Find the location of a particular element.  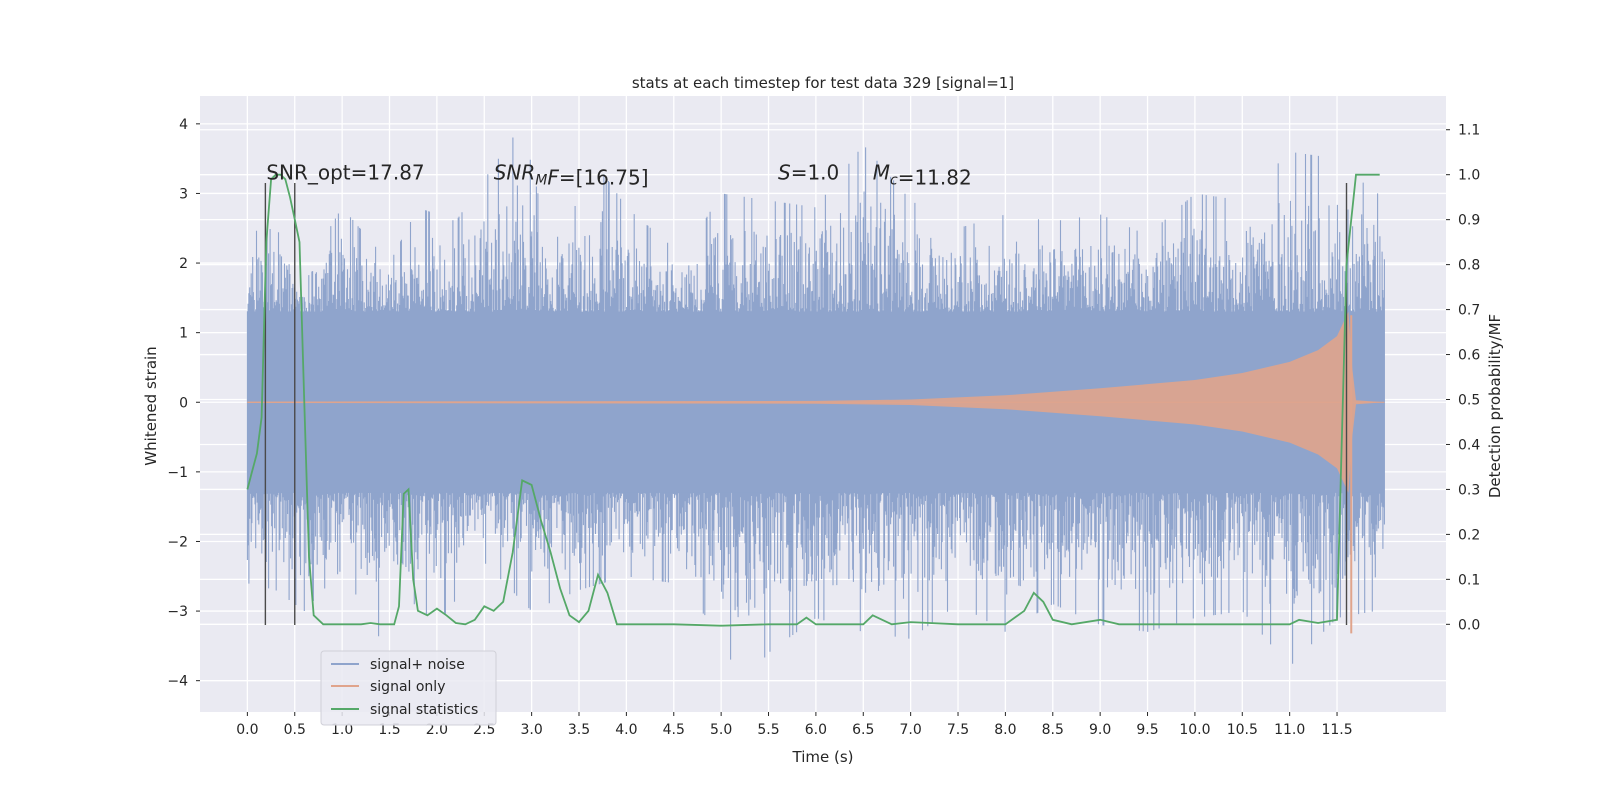

annotation-part: SNR_opt=17.87 is located at coordinates (345, 173).